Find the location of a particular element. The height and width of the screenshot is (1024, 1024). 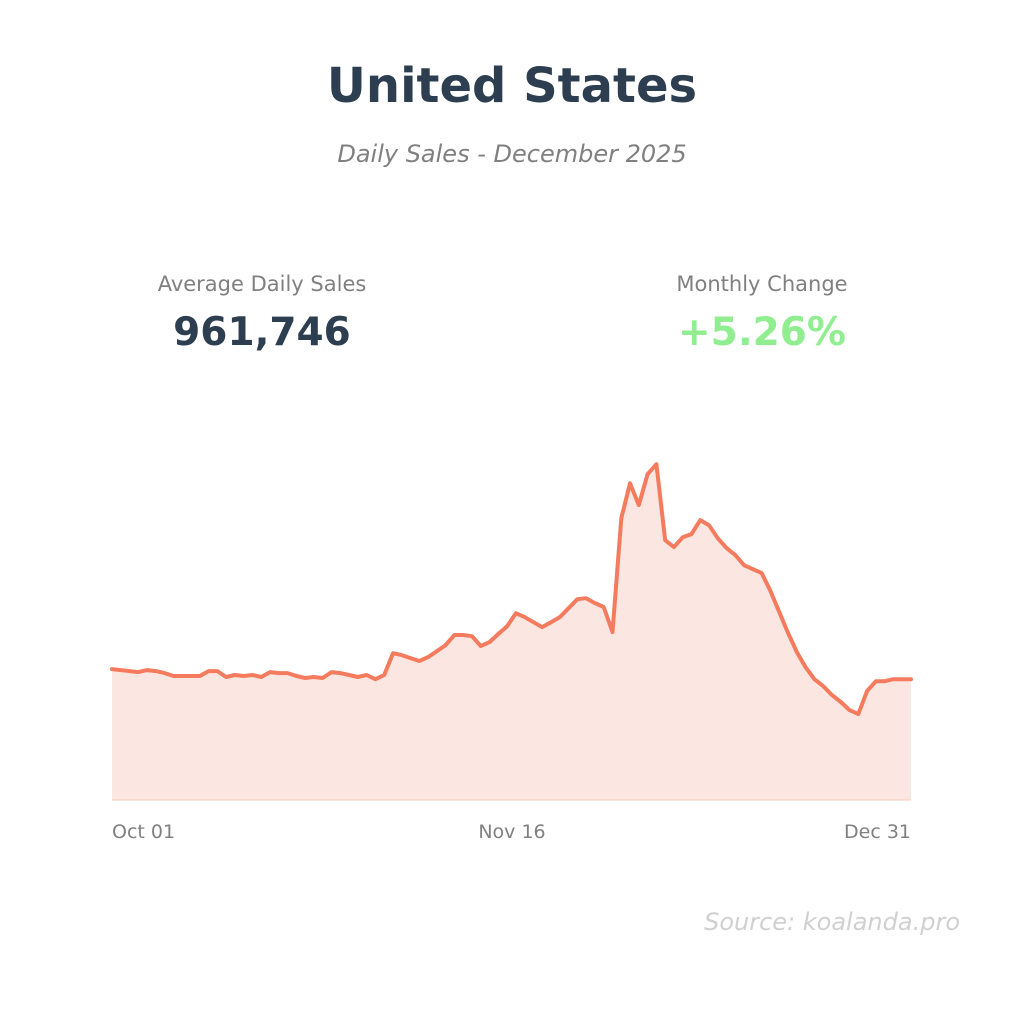

average-daily-sales-label: Average Daily Sales is located at coordinates (262, 284).